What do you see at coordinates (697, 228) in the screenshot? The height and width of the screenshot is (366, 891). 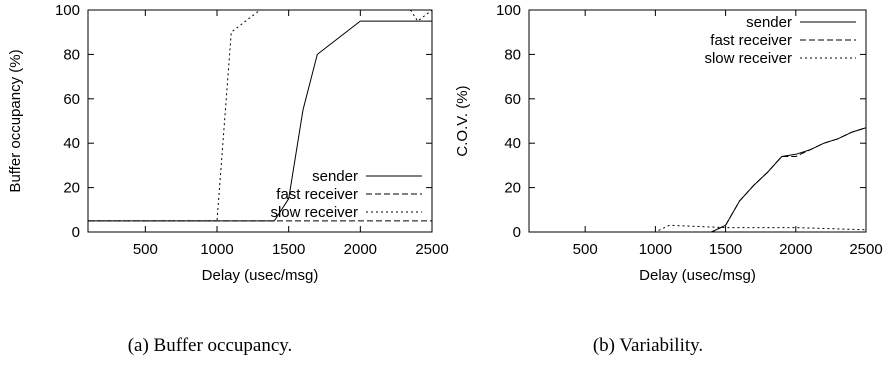 I see `series-line-slow-receiver` at bounding box center [697, 228].